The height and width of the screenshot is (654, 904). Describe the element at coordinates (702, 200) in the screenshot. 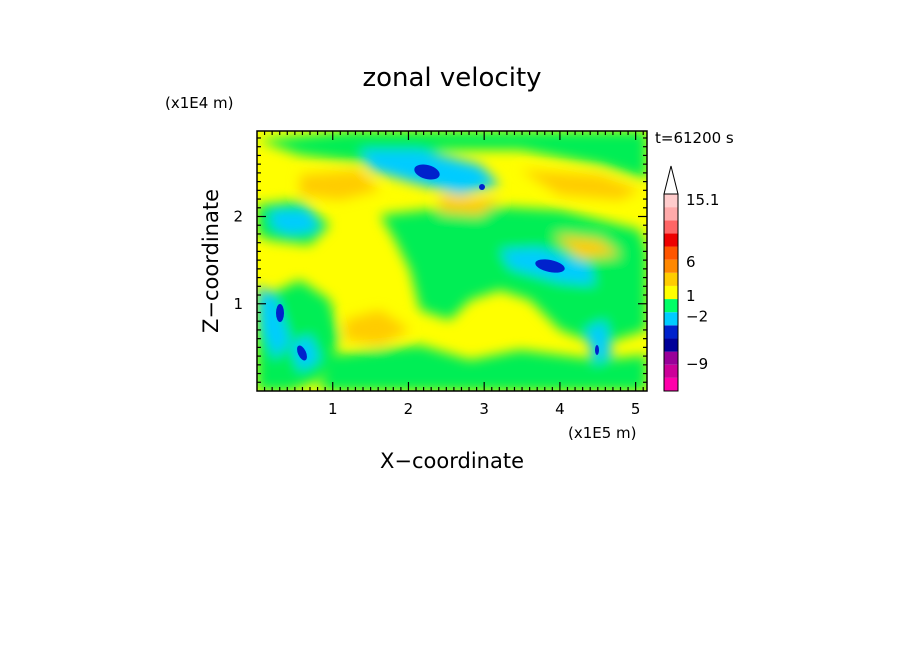

I see `colorbar-label: 15.1` at that location.